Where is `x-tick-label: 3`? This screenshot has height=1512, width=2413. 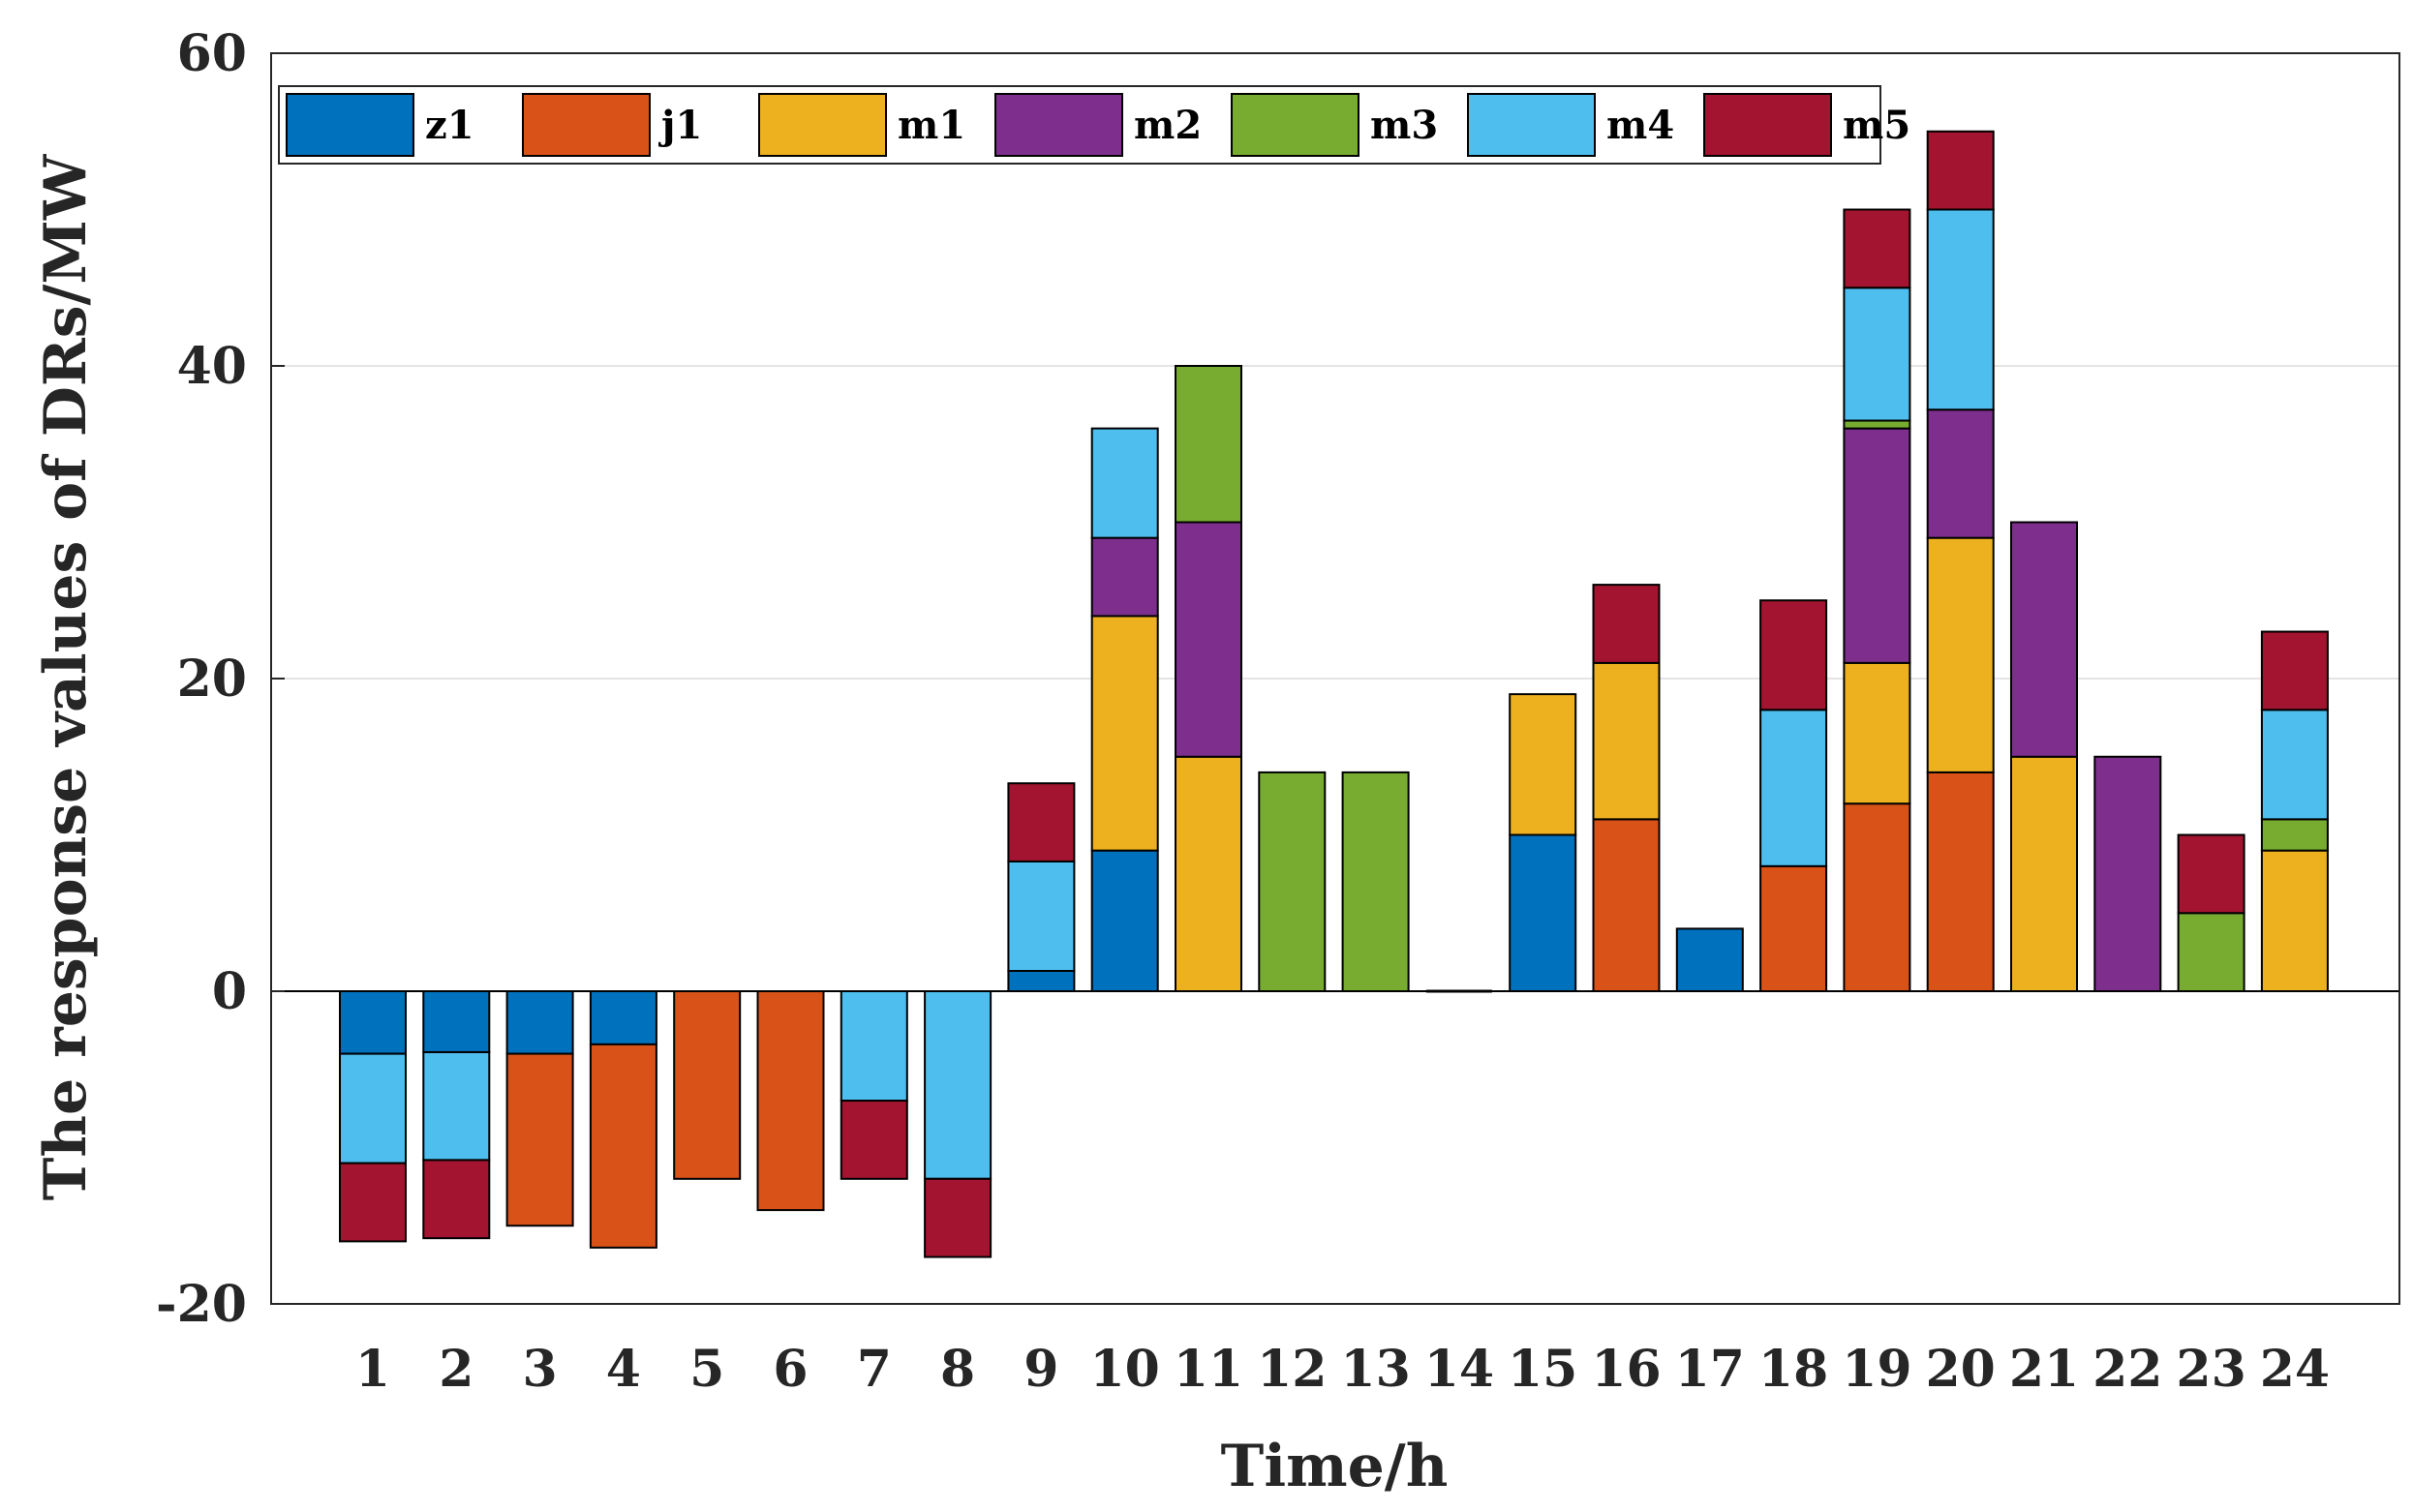 x-tick-label: 3 is located at coordinates (540, 1369).